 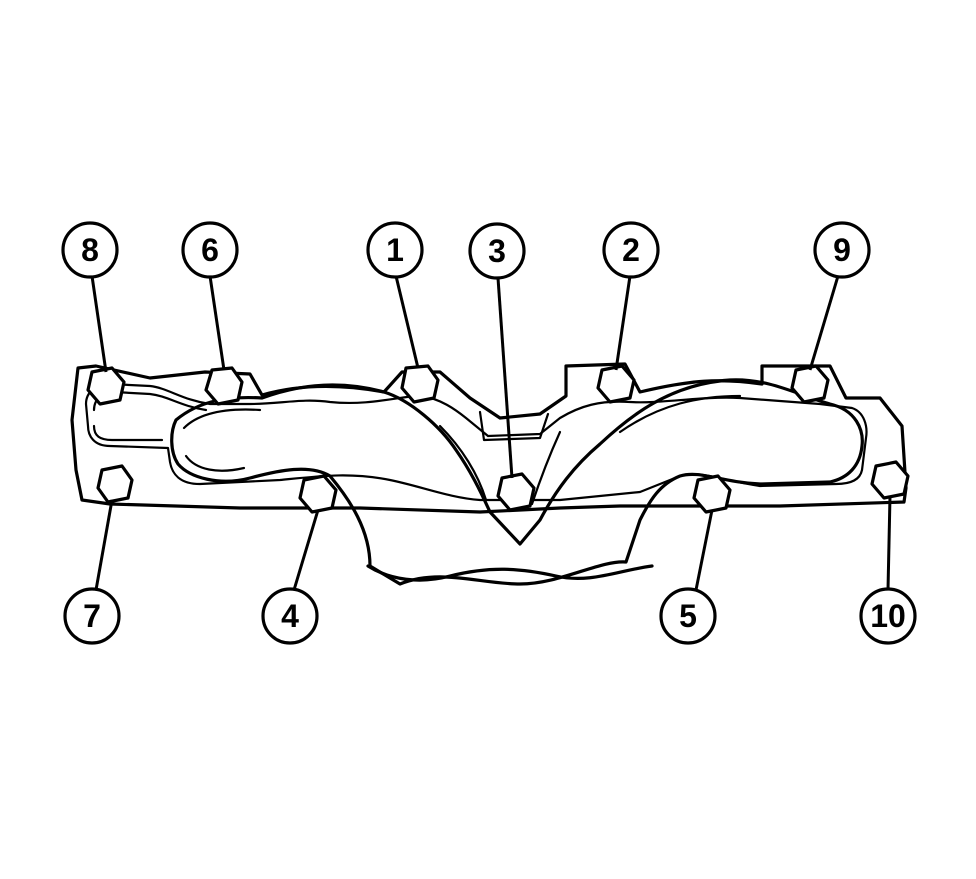 What do you see at coordinates (510, 573) in the screenshot?
I see `exhaust-outlet` at bounding box center [510, 573].